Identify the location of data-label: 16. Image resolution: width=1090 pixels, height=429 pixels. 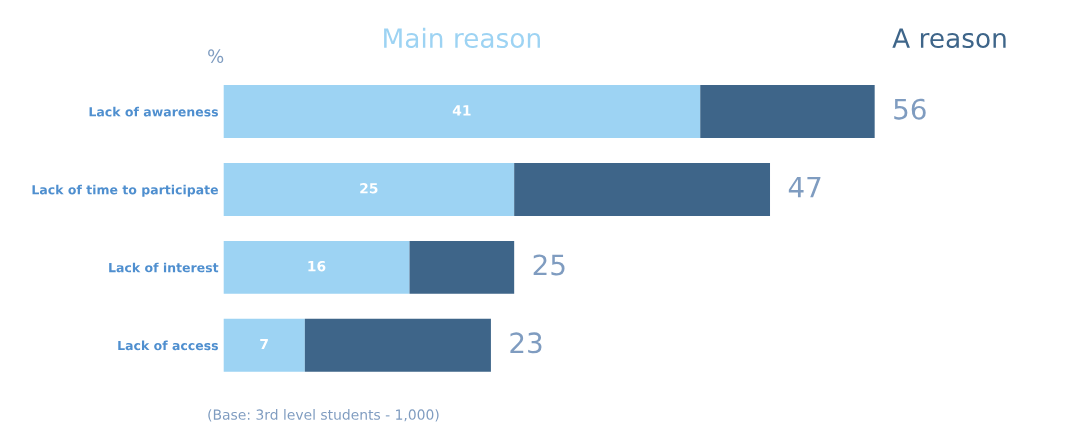
(317, 266).